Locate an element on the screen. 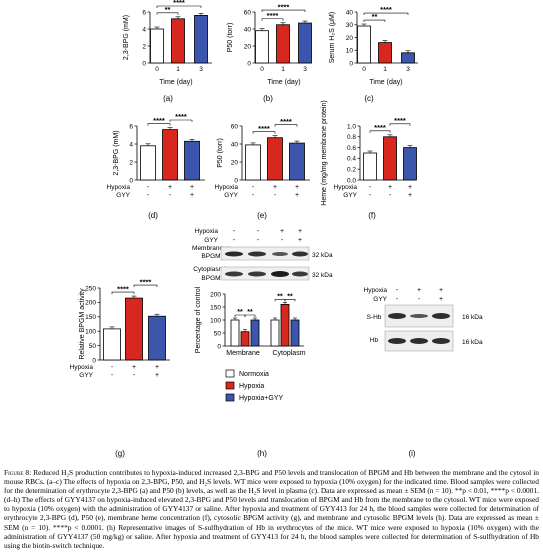  blot-h-row-label: Cytoplasmic is located at coordinates (211, 269).